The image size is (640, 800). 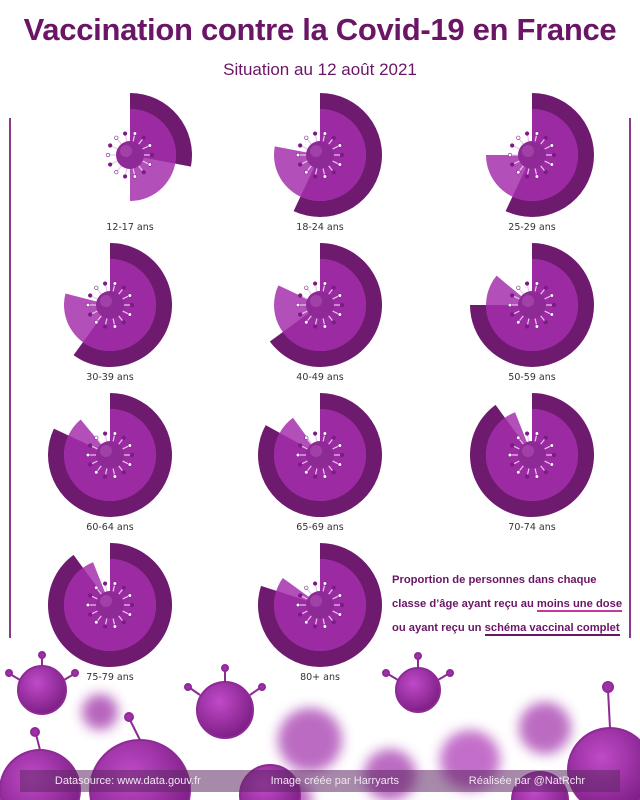 I want to click on age-group-label: 25-29 ans, so click(x=532, y=227).